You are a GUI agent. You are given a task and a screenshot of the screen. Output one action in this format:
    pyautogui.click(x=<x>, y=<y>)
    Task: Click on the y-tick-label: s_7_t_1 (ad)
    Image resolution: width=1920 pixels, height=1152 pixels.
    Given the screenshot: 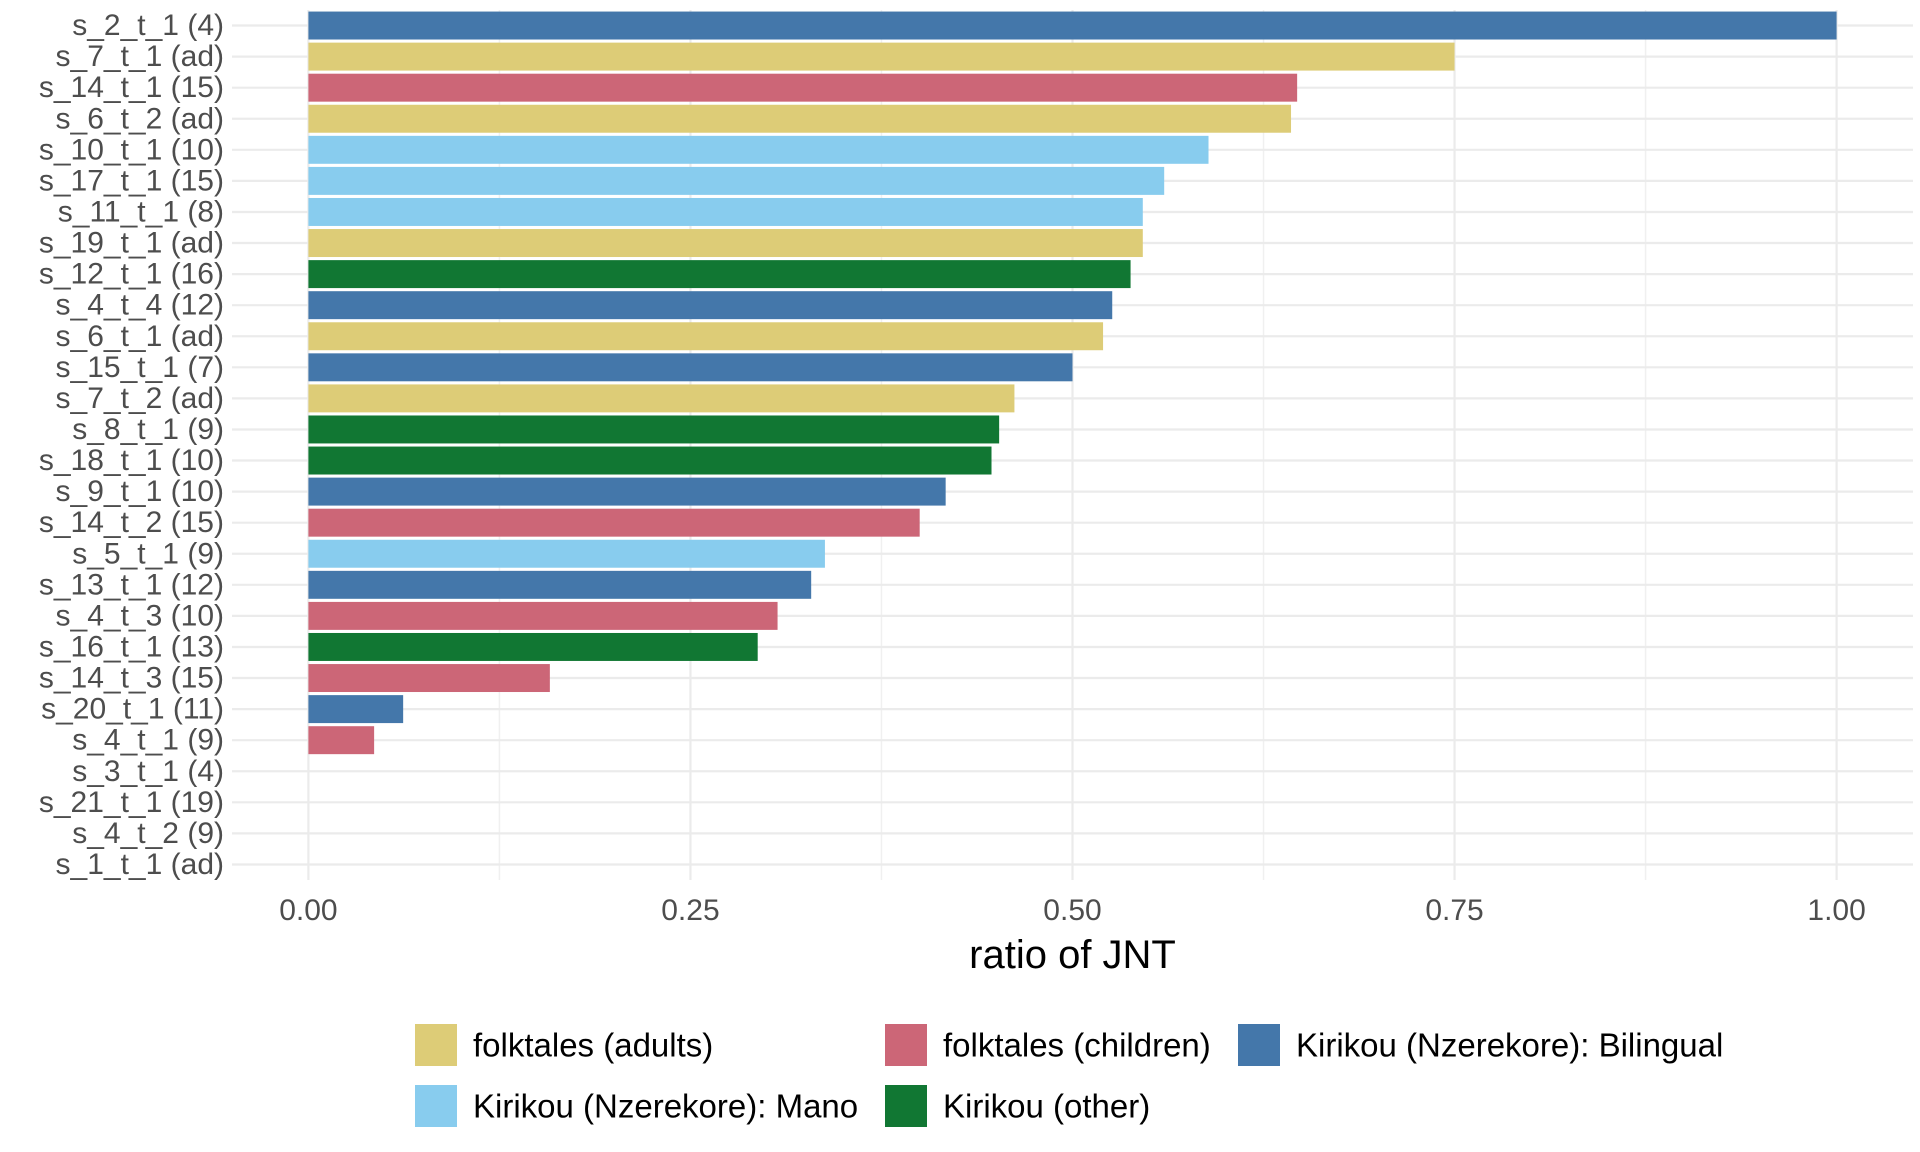 What is the action you would take?
    pyautogui.click(x=140, y=56)
    